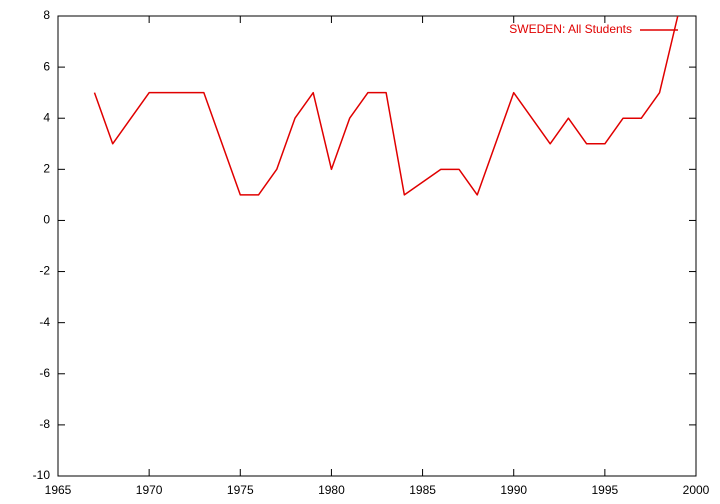 The width and height of the screenshot is (720, 504). I want to click on x-tick-label: 2000, so click(696, 490).